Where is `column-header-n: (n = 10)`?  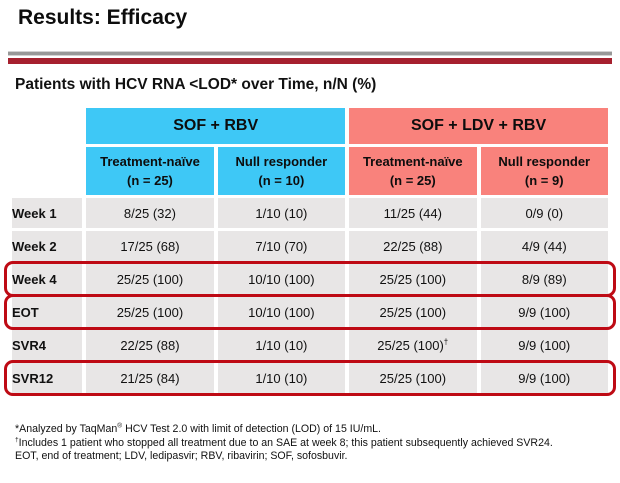 column-header-n: (n = 10) is located at coordinates (281, 180).